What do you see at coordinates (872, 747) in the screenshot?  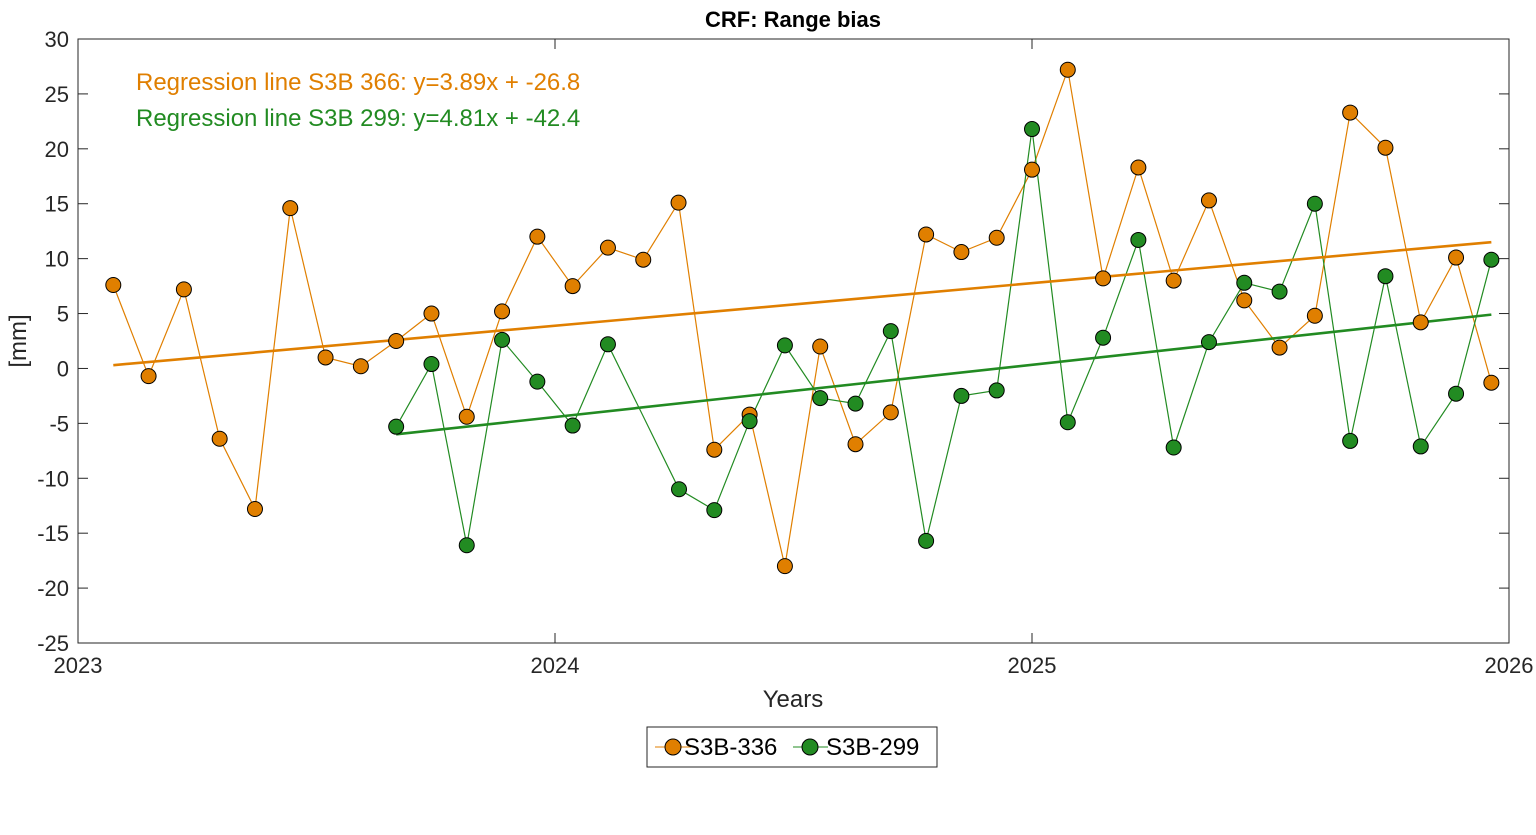 I see `legend-label-s3b-299: S3B-299` at bounding box center [872, 747].